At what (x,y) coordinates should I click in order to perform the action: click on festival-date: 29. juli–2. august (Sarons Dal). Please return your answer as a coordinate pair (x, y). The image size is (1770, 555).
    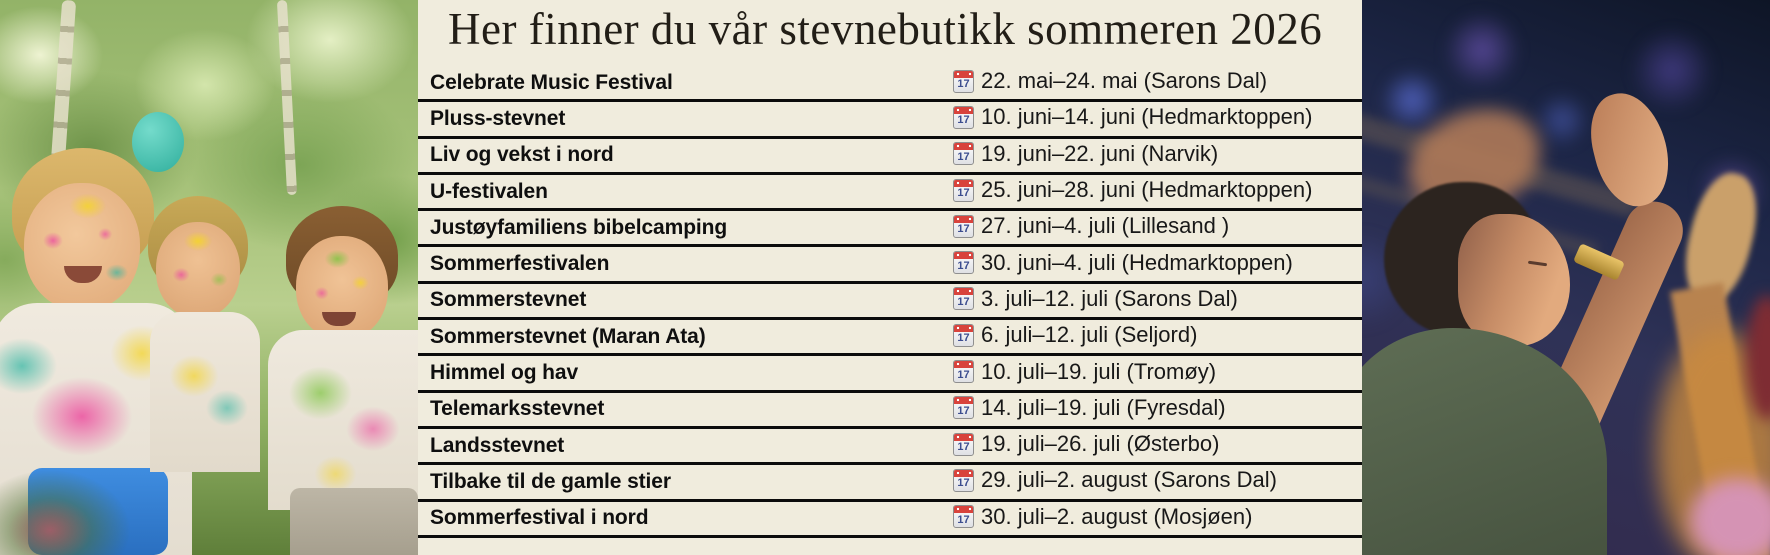
    Looking at the image, I should click on (1129, 480).